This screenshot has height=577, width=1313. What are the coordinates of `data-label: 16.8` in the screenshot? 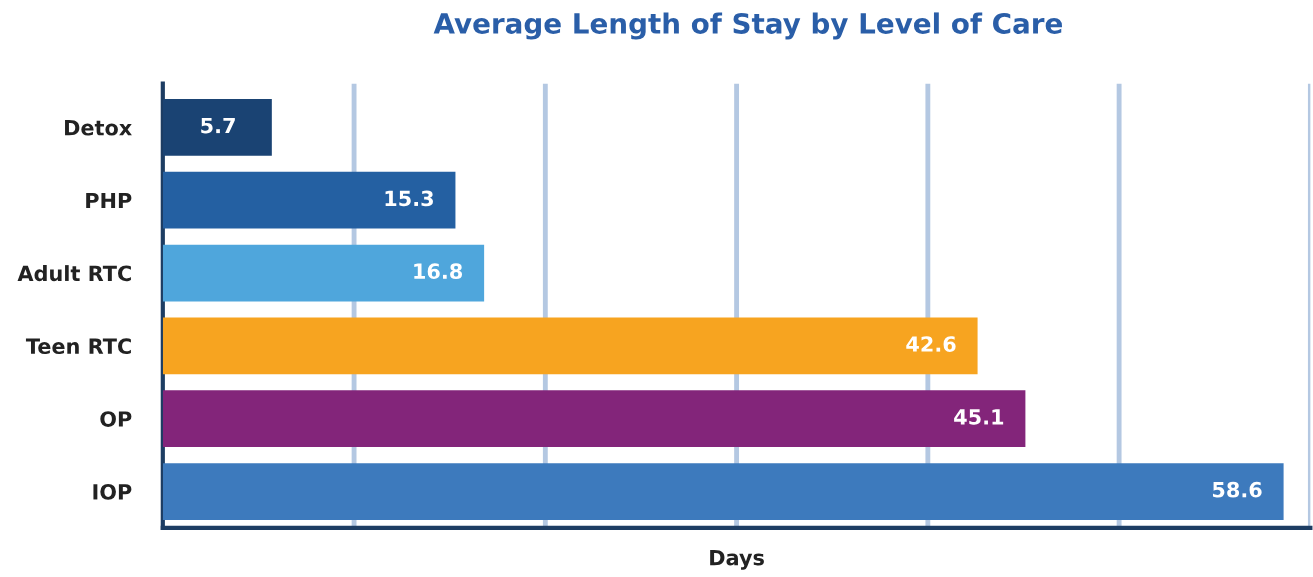 It's located at (438, 271).